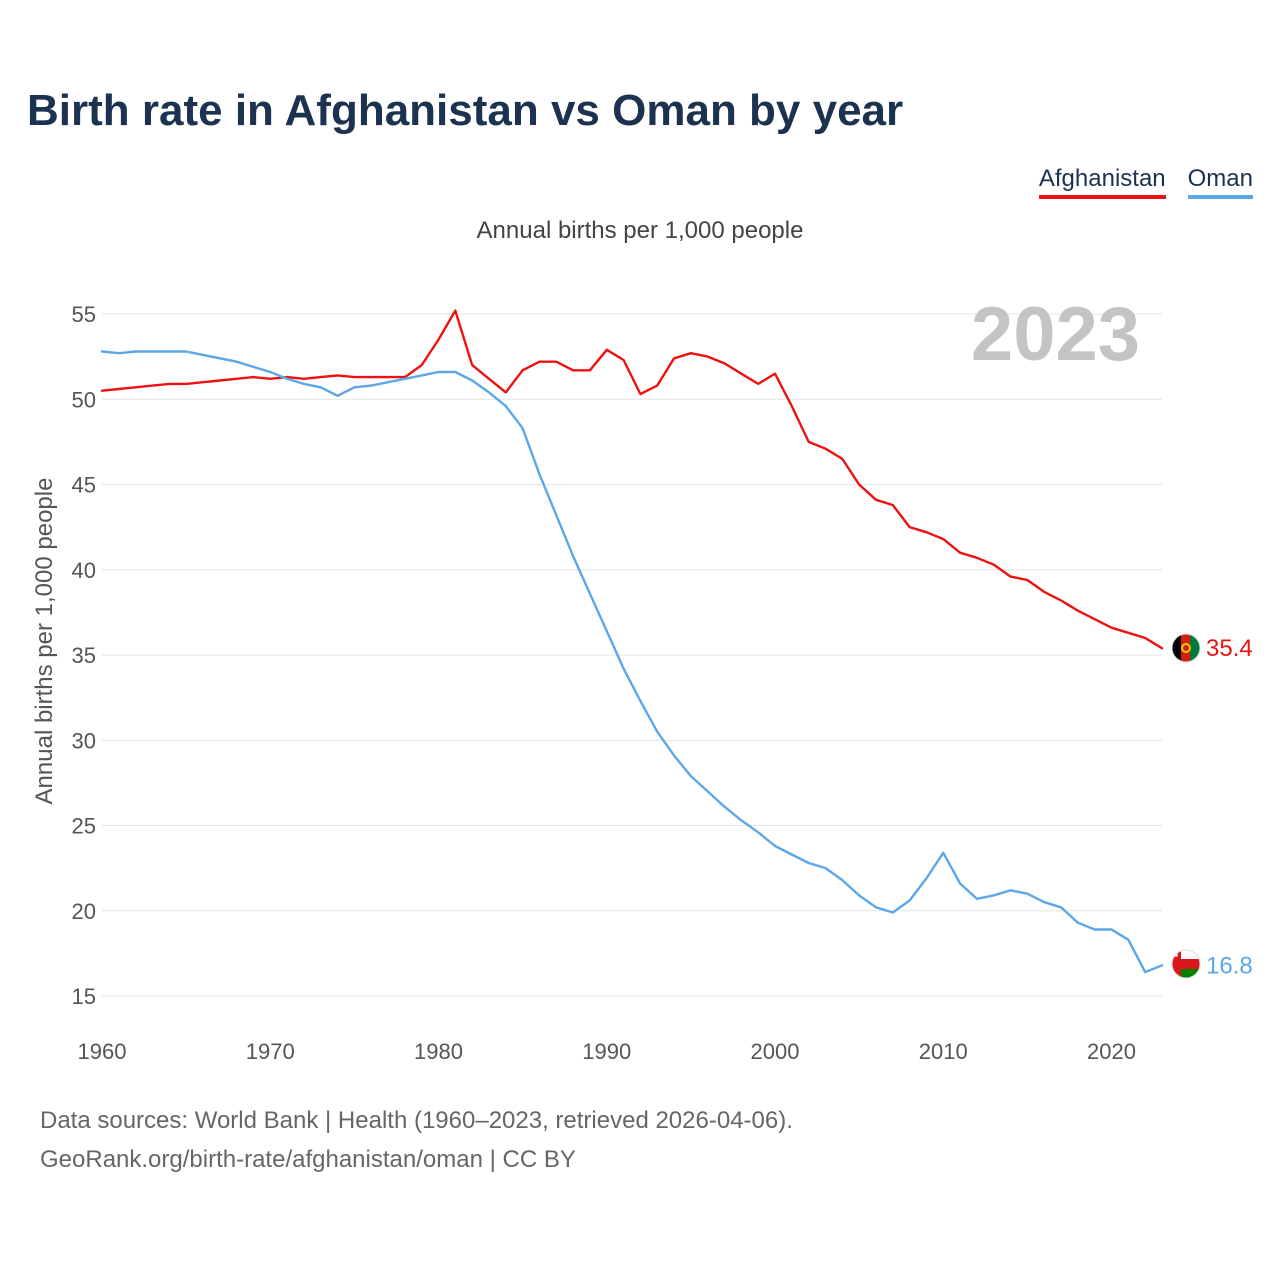 This screenshot has width=1280, height=1280. I want to click on x-tick-label: 2010, so click(943, 1051).